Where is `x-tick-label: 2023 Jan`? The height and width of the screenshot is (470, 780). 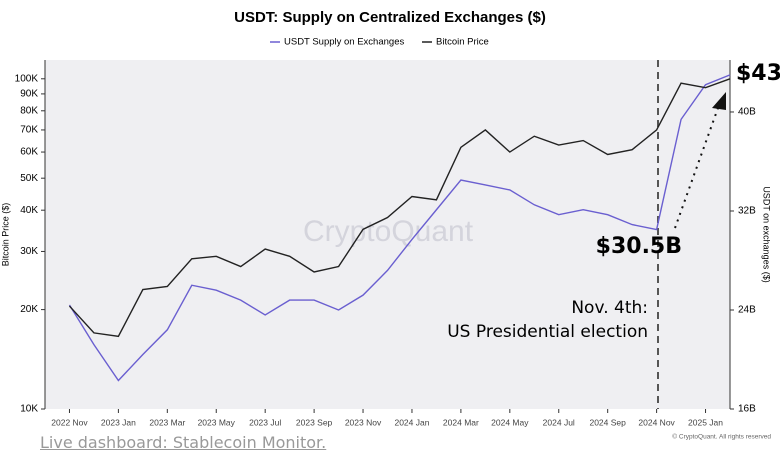 x-tick-label: 2023 Jan is located at coordinates (118, 422).